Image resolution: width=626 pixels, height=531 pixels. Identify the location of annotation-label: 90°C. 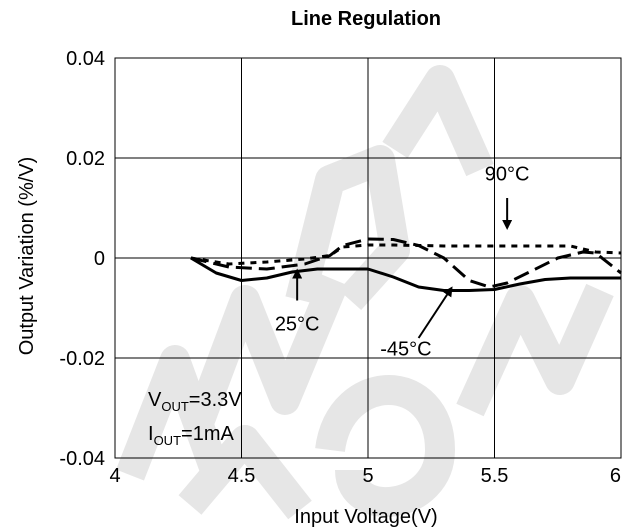
(507, 175).